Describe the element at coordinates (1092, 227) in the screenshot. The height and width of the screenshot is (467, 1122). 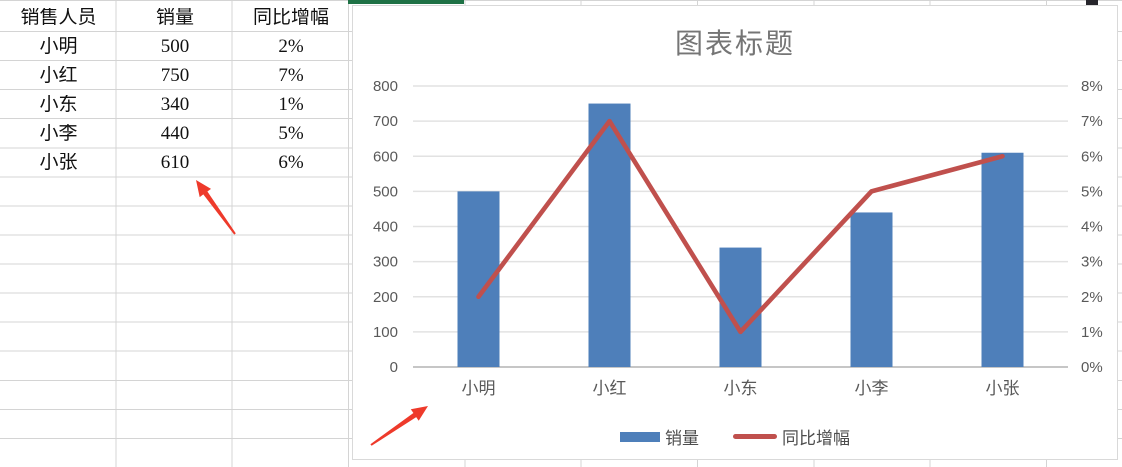
I see `right-axis-tick-label: 4%` at that location.